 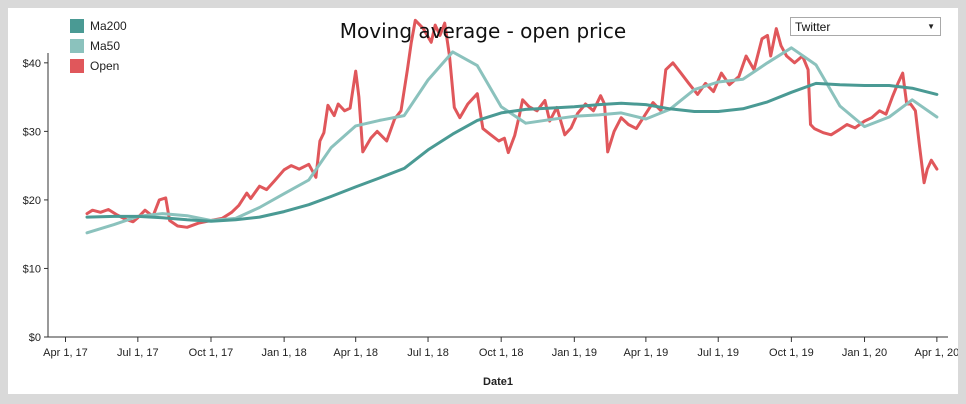 I want to click on legend-item-ma50: Ma50, so click(x=98, y=46).